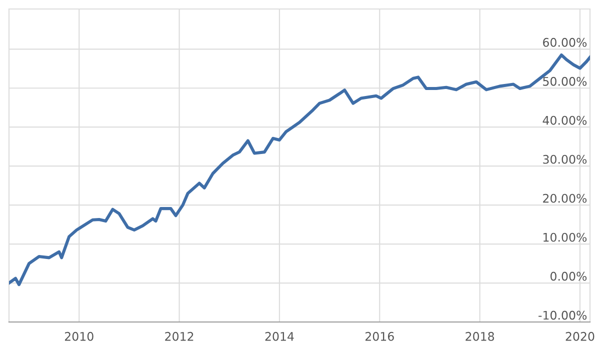 The image size is (600, 360). I want to click on y-tick-label: 30.00%, so click(565, 159).